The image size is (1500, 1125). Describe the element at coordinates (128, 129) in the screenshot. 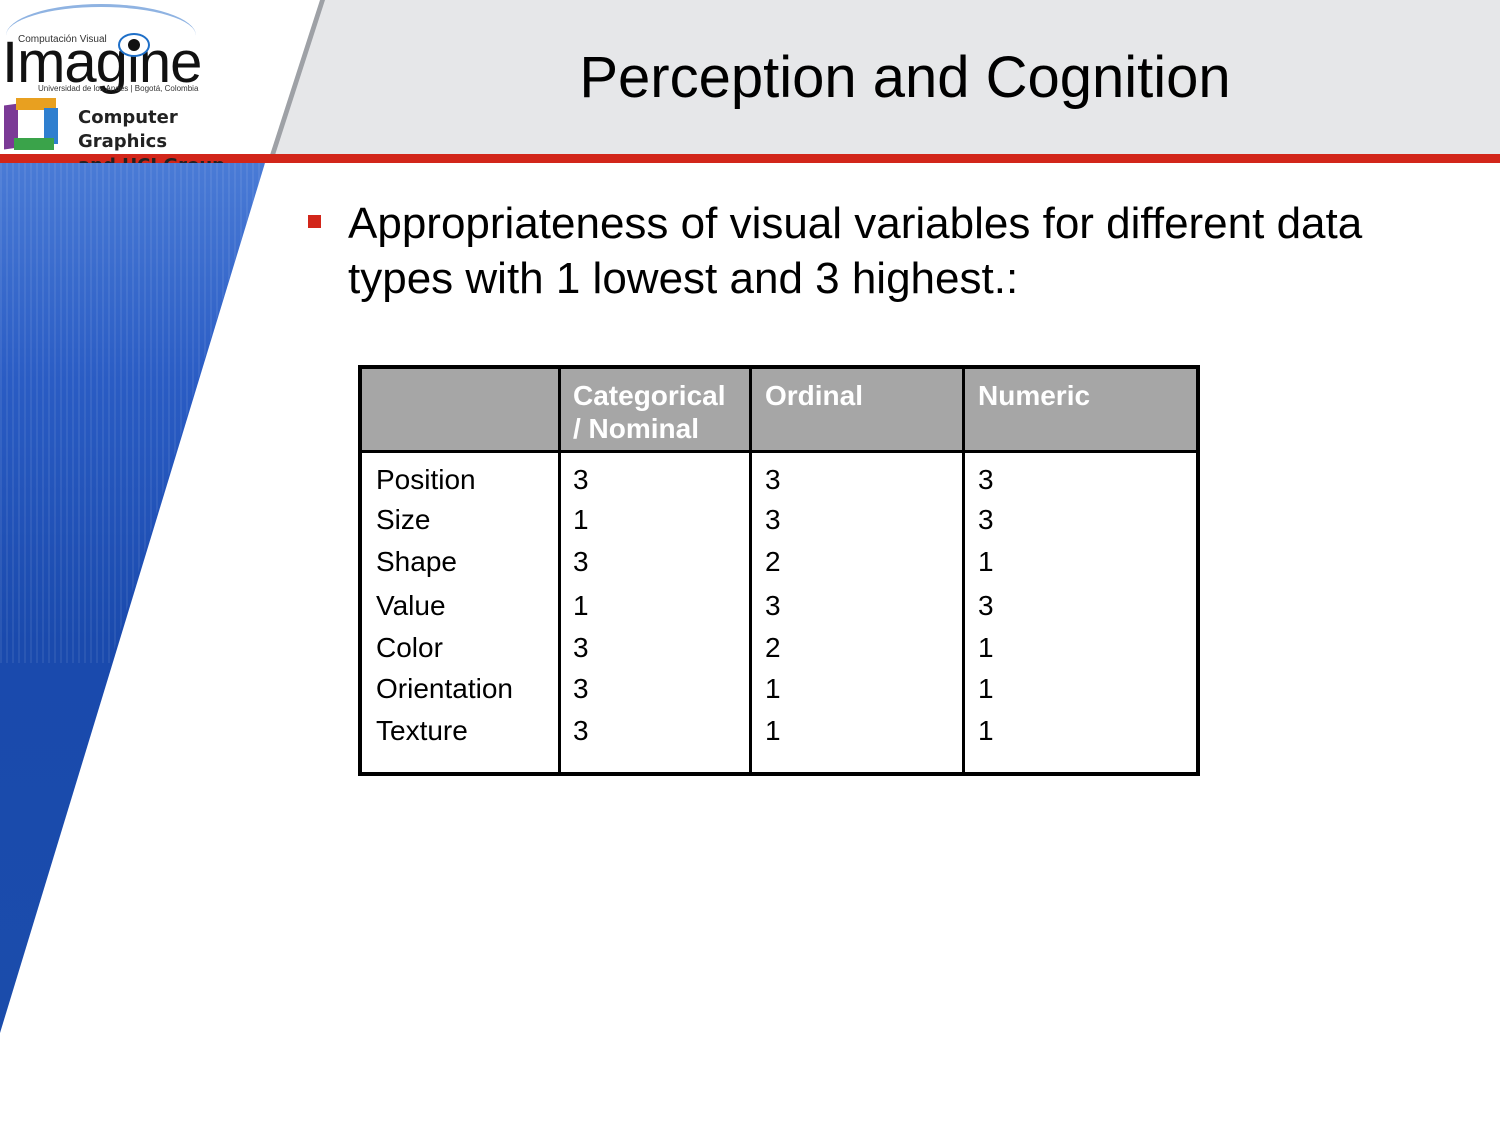

I see `logo-group-line1: Computer Graphics` at that location.